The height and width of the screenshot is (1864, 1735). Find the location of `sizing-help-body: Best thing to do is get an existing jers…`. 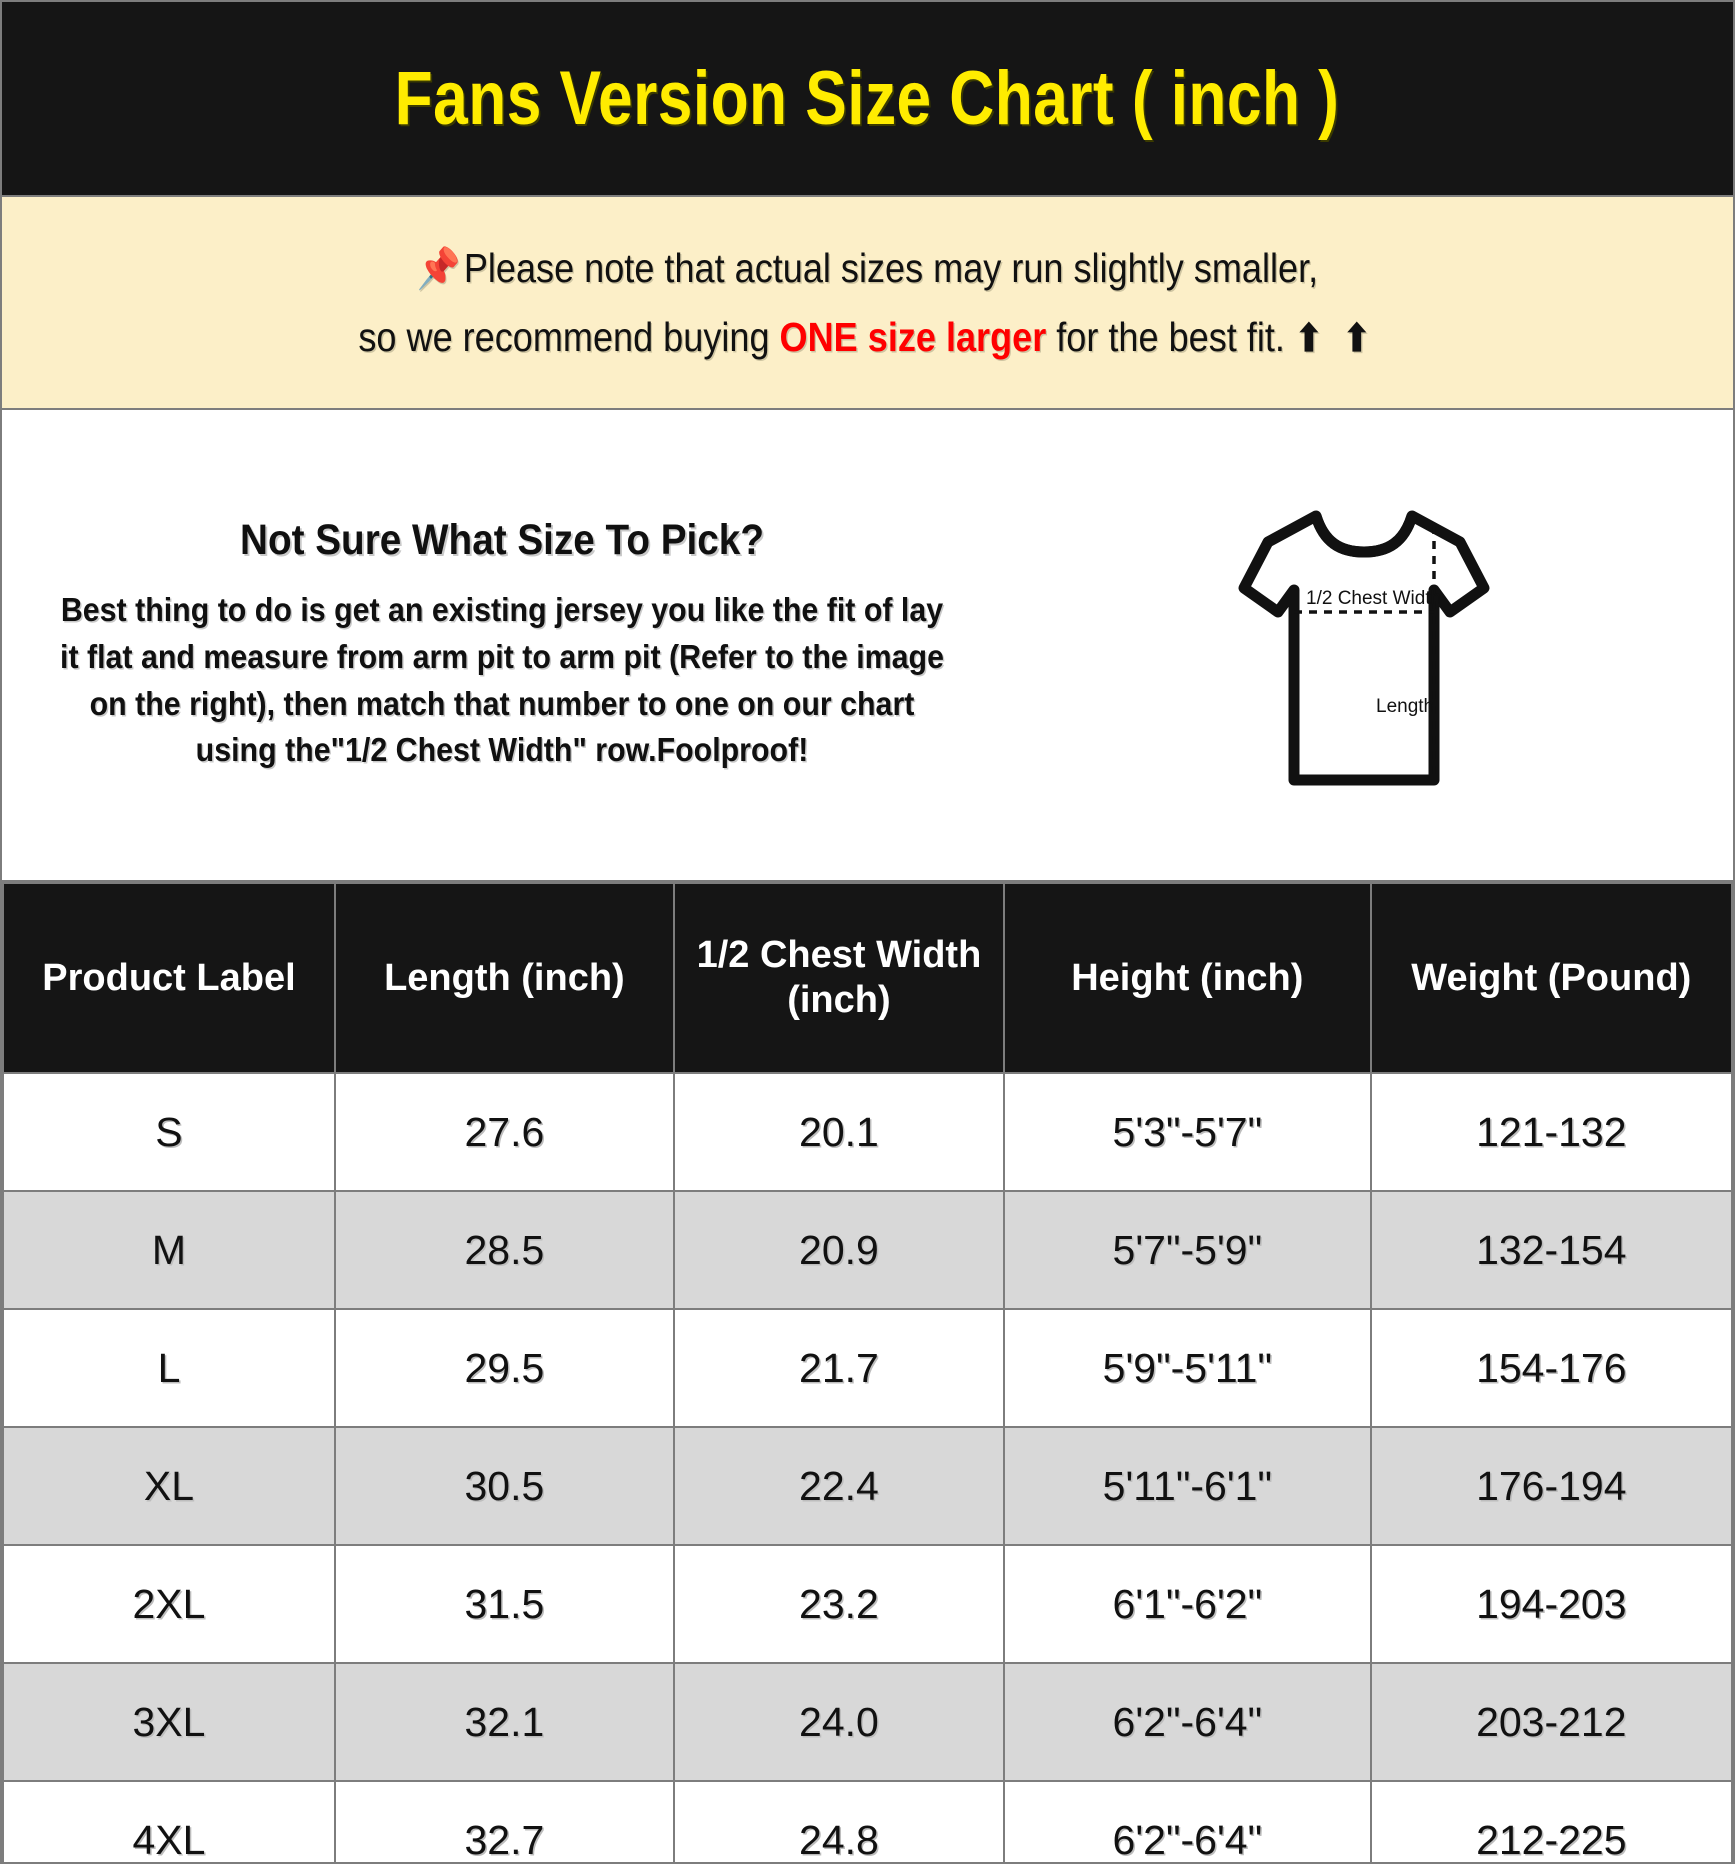

sizing-help-body: Best thing to do is get an existing jers… is located at coordinates (502, 679).